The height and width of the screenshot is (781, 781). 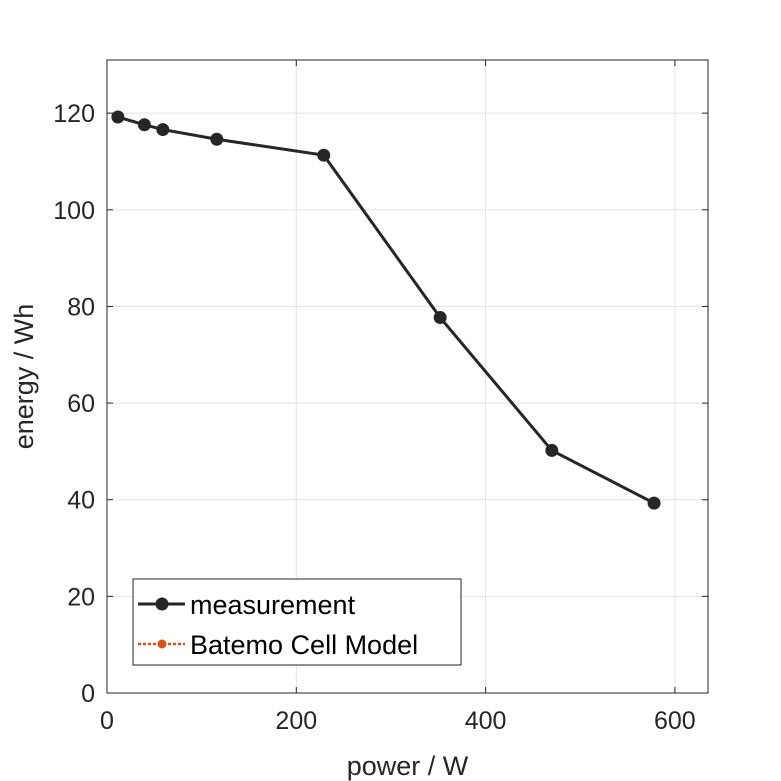 I want to click on y-tick-label: 20, so click(x=81, y=597).